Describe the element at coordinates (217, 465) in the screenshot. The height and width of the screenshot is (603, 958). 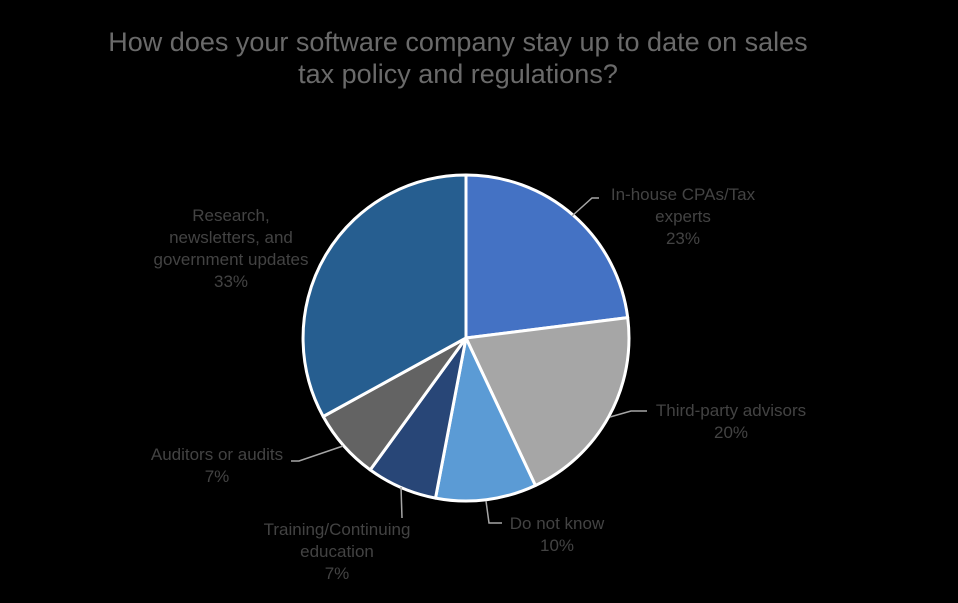
I see `label-auditors-or-audits: Auditors or audits 7%` at that location.